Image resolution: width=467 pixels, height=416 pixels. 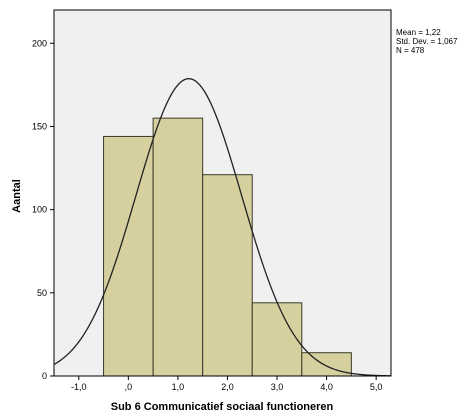 I want to click on y-axis: 0 50 100 150 200, so click(x=43, y=209).